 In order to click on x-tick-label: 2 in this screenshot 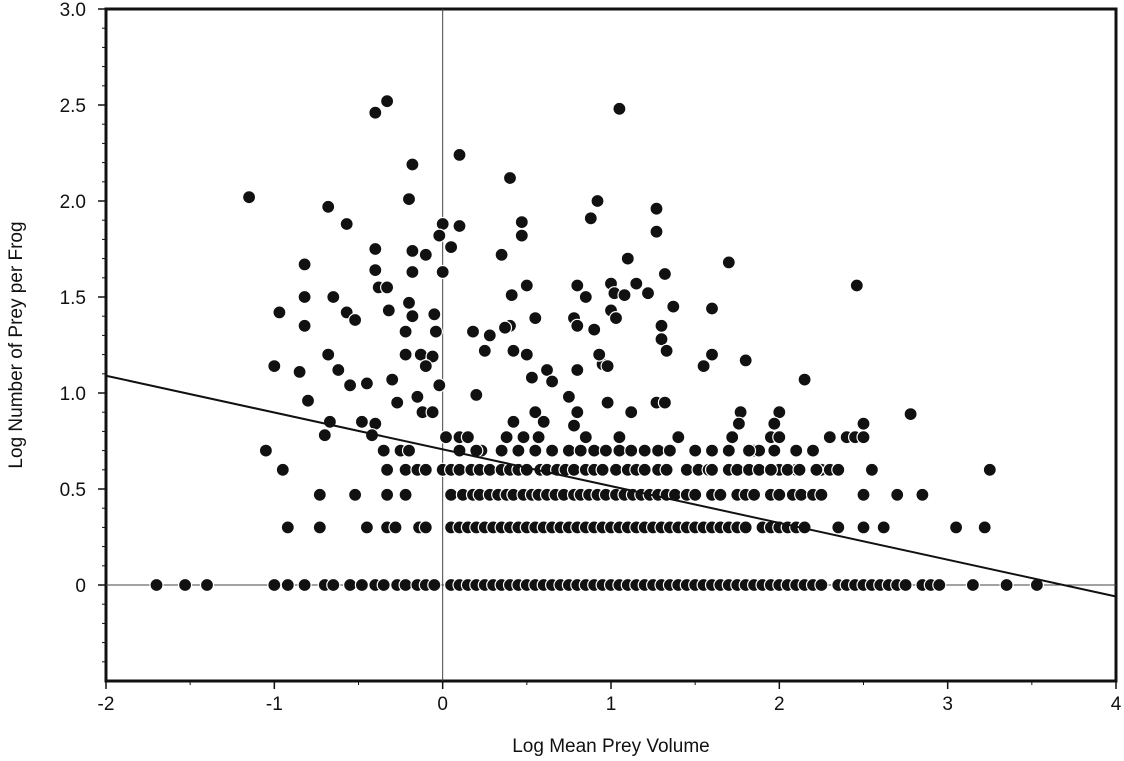, I will do `click(779, 704)`.